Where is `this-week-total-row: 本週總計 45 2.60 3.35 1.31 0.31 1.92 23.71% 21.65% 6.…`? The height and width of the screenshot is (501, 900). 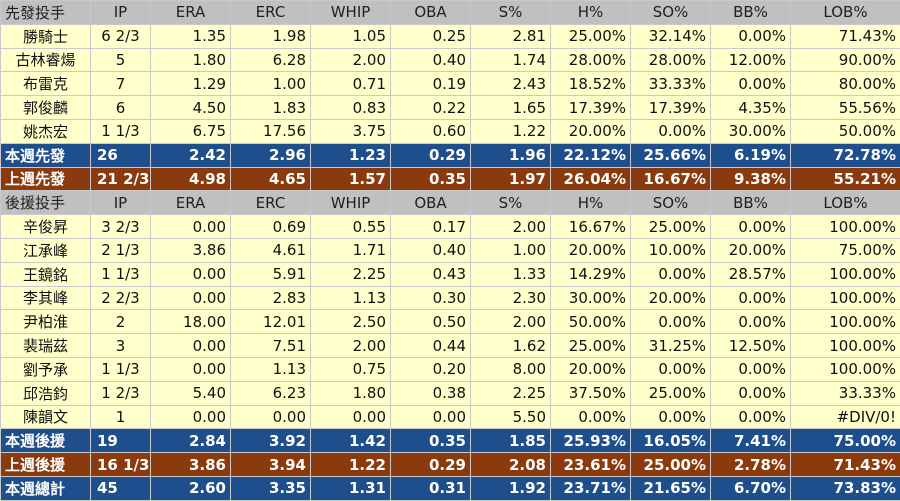
this-week-total-row: 本週總計 45 2.60 3.35 1.31 0.31 1.92 23.71% 21.65% 6.… is located at coordinates (450, 488).